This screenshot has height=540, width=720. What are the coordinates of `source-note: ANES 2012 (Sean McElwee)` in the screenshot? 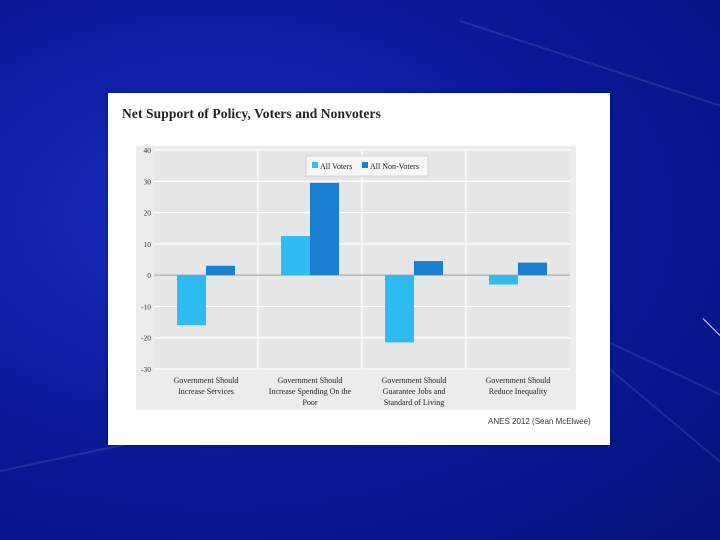 It's located at (539, 421).